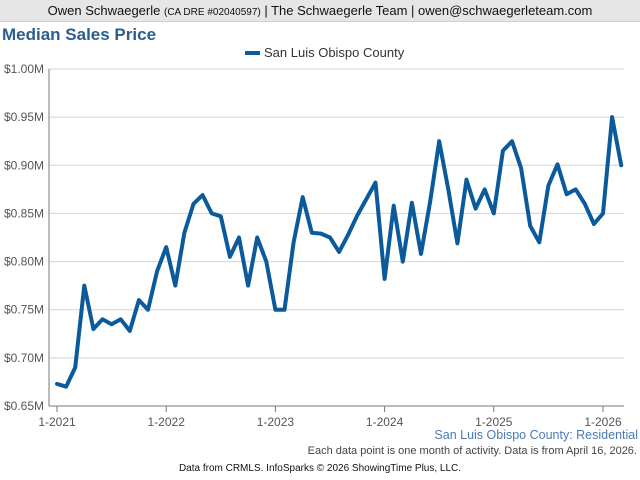 Image resolution: width=640 pixels, height=480 pixels. Describe the element at coordinates (334, 52) in the screenshot. I see `legend-label: San Luis Obispo County` at that location.